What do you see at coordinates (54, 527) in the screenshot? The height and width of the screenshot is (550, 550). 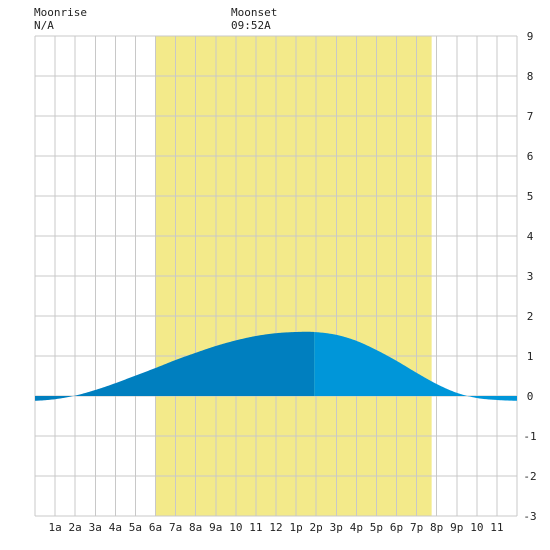 I see `x-tick-label: 1a` at bounding box center [54, 527].